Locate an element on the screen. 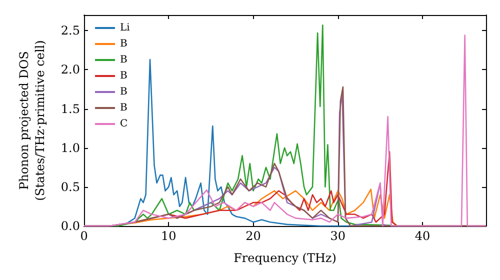 The image size is (500, 280). y-tick-label: 1.5 is located at coordinates (70, 109).